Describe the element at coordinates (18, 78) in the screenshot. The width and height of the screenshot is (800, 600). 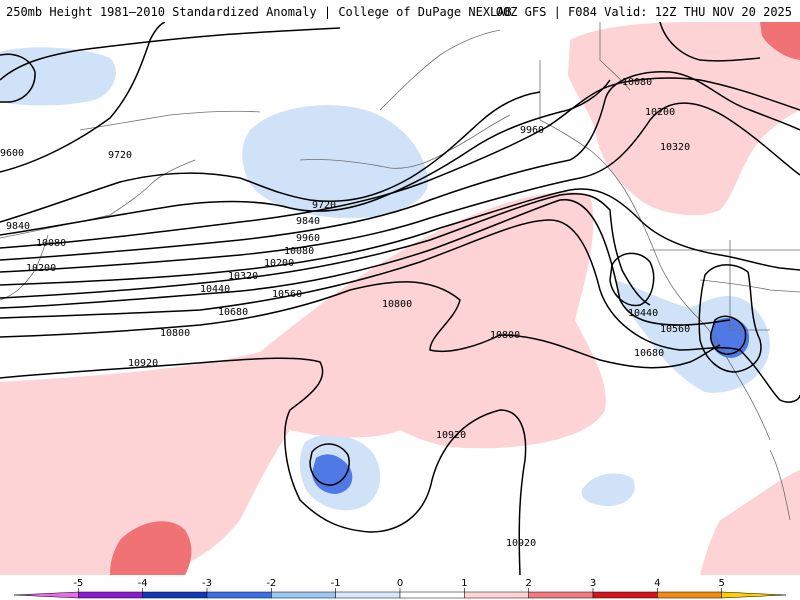
I see `contour-closed-nw` at that location.